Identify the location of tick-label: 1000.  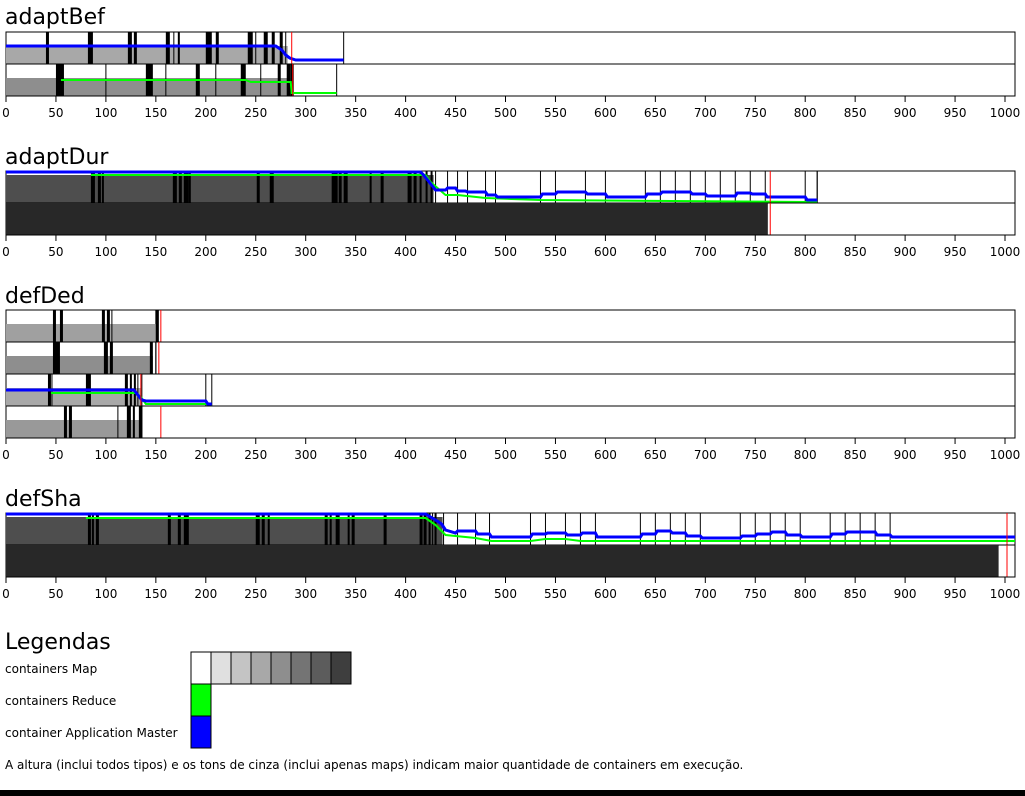
(1005, 252).